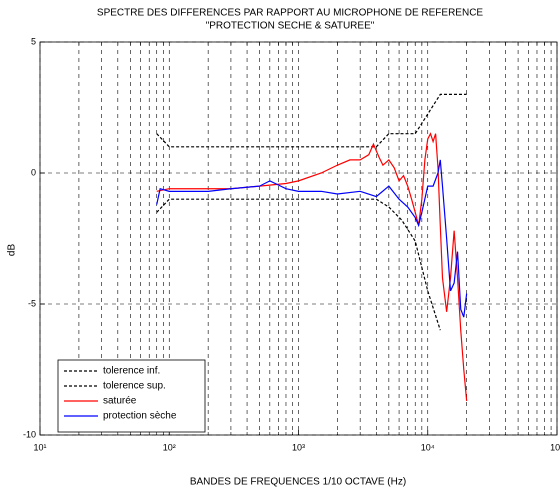 Image resolution: width=560 pixels, height=496 pixels. Describe the element at coordinates (33, 41) in the screenshot. I see `y-tick-label: 5` at that location.